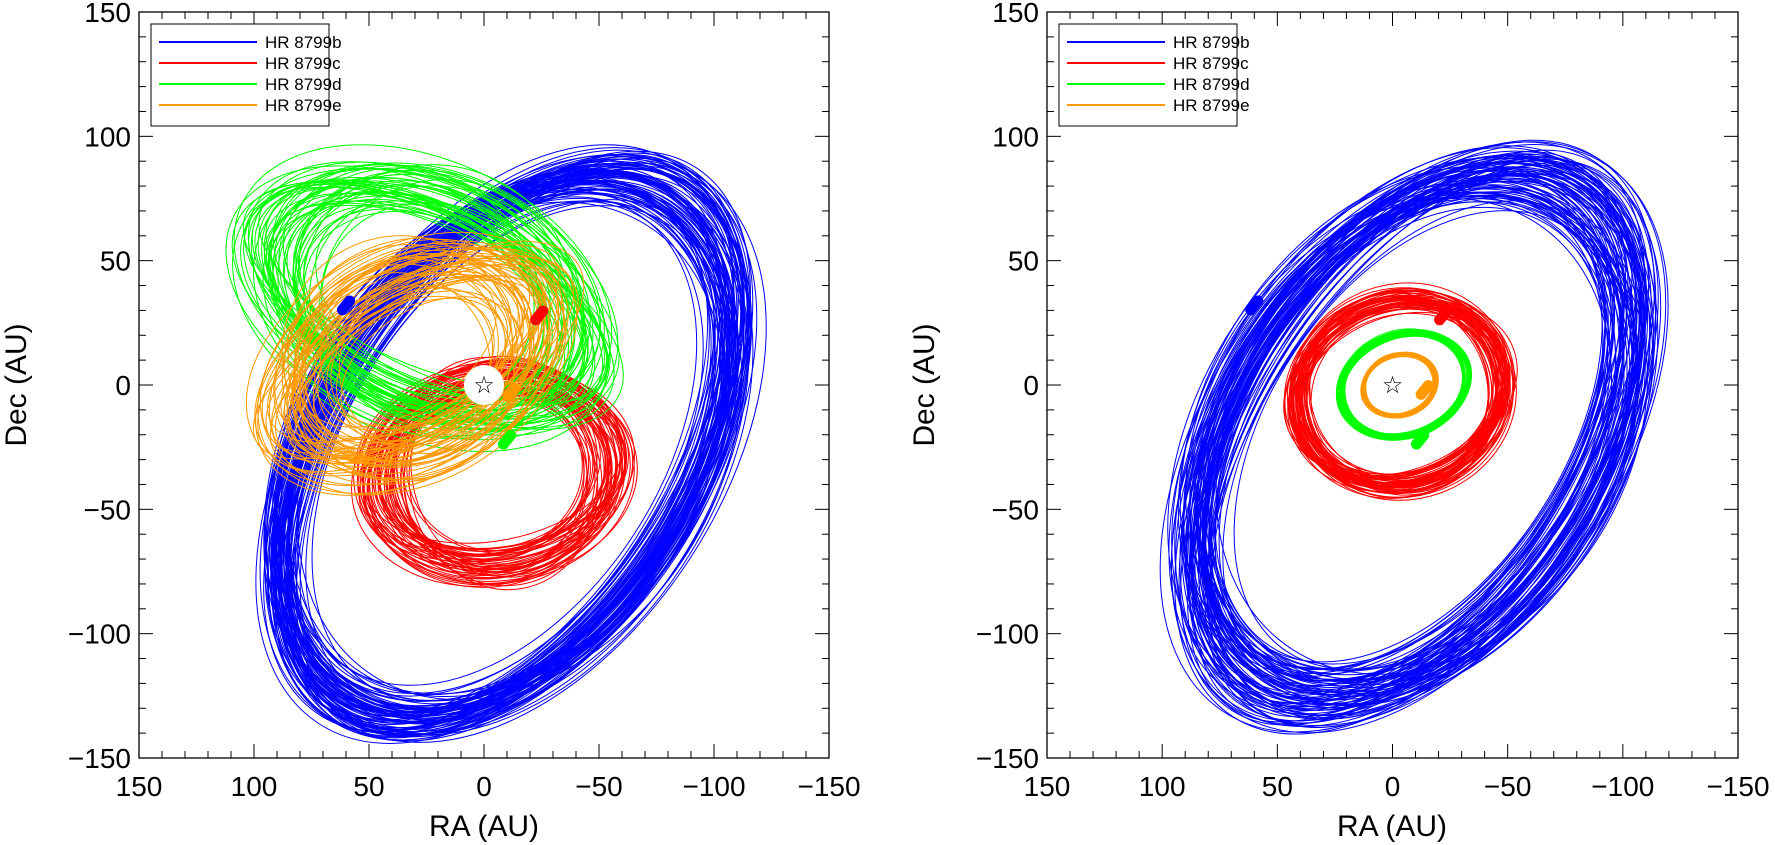  Describe the element at coordinates (484, 826) in the screenshot. I see `left-x-axis-title: RA (AU)` at that location.